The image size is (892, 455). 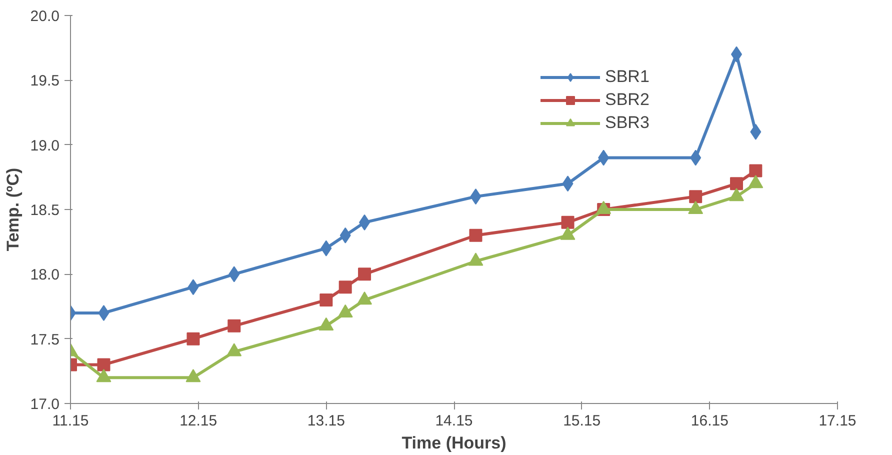 What do you see at coordinates (45, 404) in the screenshot?
I see `y-tick-label: 17.0` at bounding box center [45, 404].